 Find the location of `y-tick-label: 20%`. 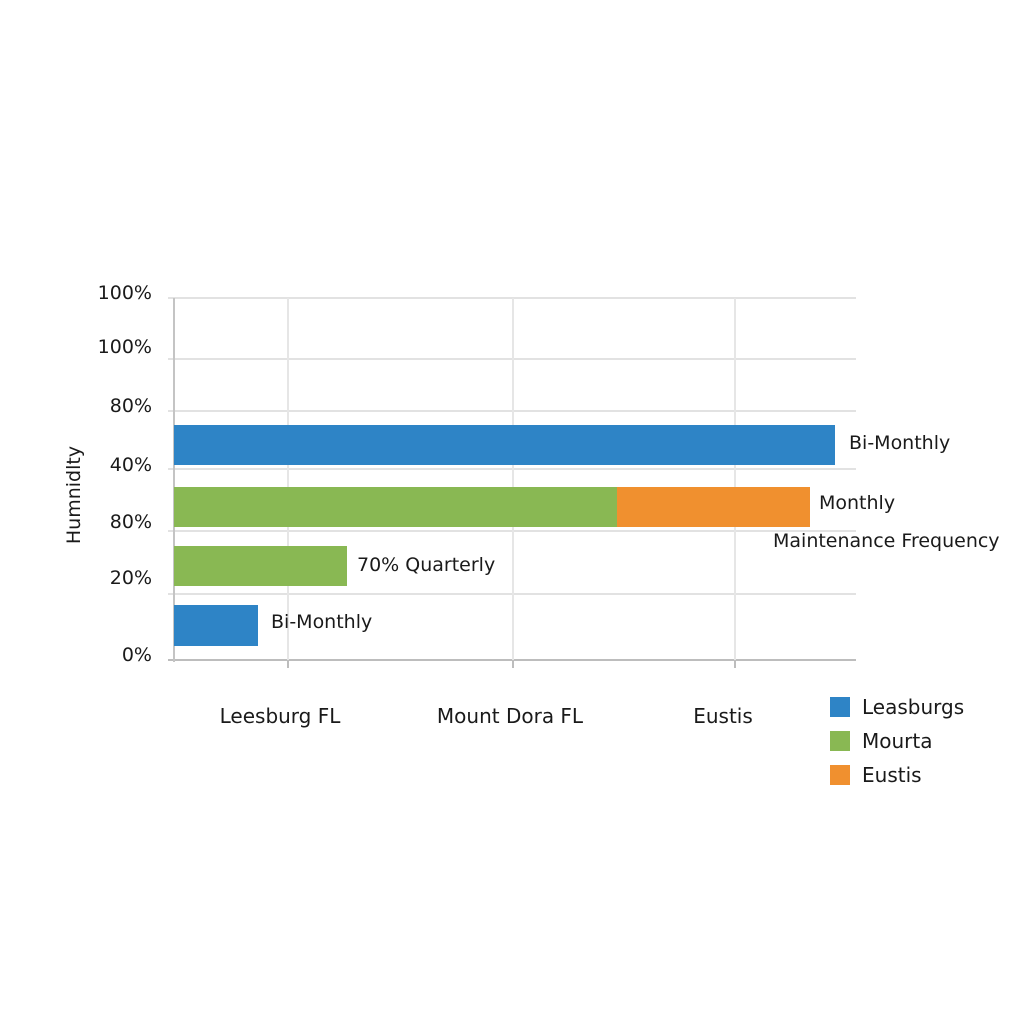

y-tick-label: 20% is located at coordinates (130, 578).